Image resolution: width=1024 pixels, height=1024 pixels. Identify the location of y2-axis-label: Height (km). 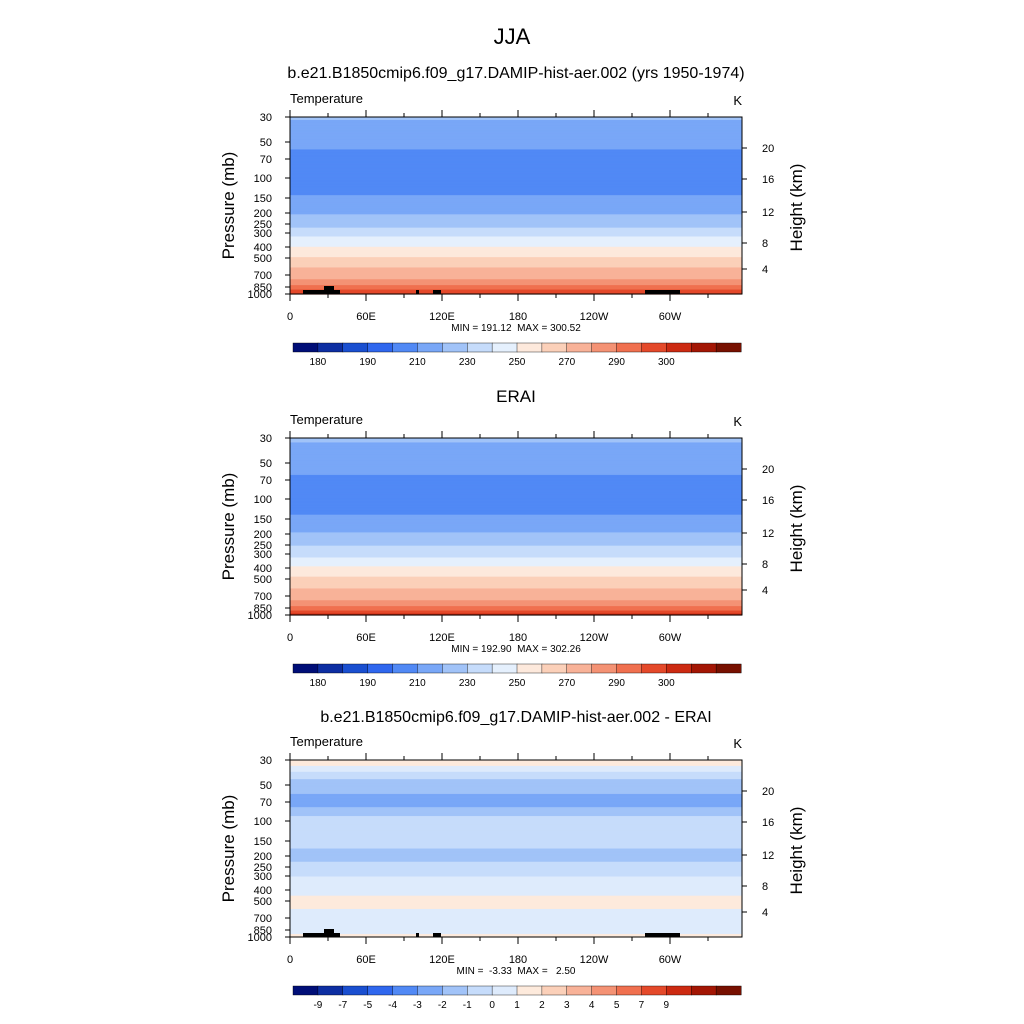
(796, 851).